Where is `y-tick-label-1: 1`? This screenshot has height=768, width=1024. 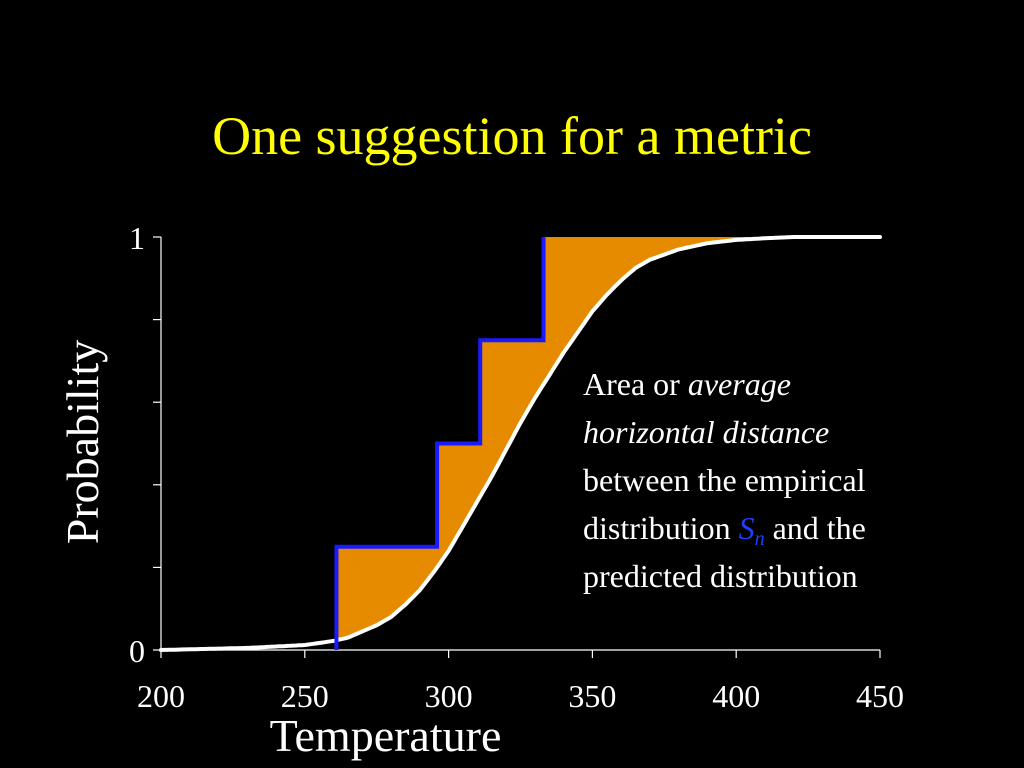
y-tick-label-1: 1 is located at coordinates (137, 238).